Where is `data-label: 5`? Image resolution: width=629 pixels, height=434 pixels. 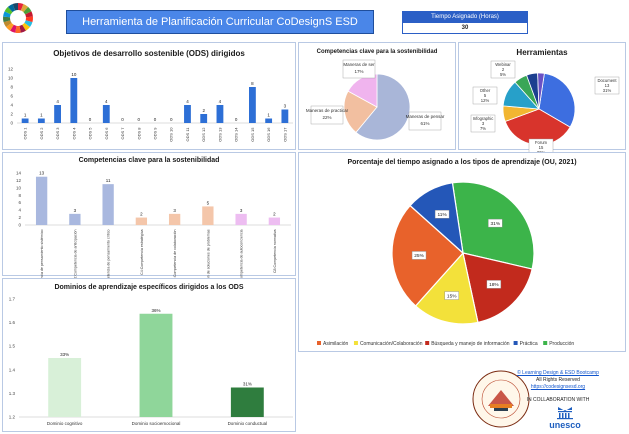
data-label: 5 is located at coordinates (208, 202).